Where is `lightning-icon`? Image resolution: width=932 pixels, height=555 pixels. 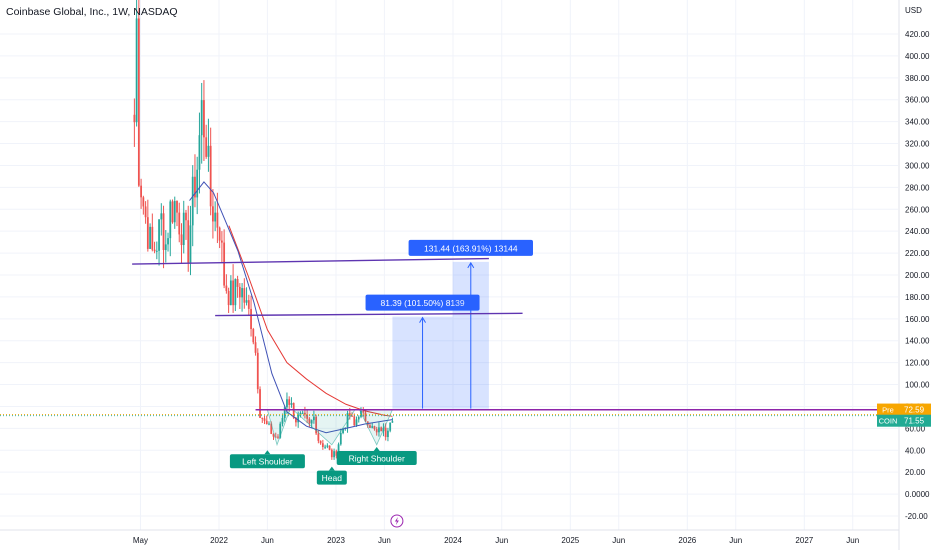
lightning-icon is located at coordinates (396, 521).